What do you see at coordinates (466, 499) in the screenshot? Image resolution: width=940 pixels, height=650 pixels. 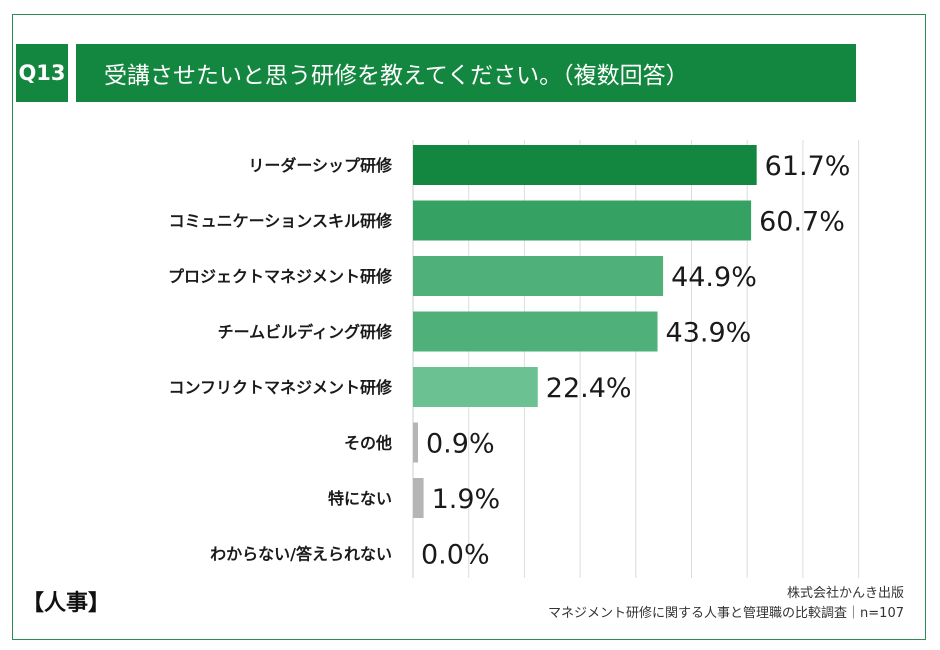 I see `data-label: 1.9%` at bounding box center [466, 499].